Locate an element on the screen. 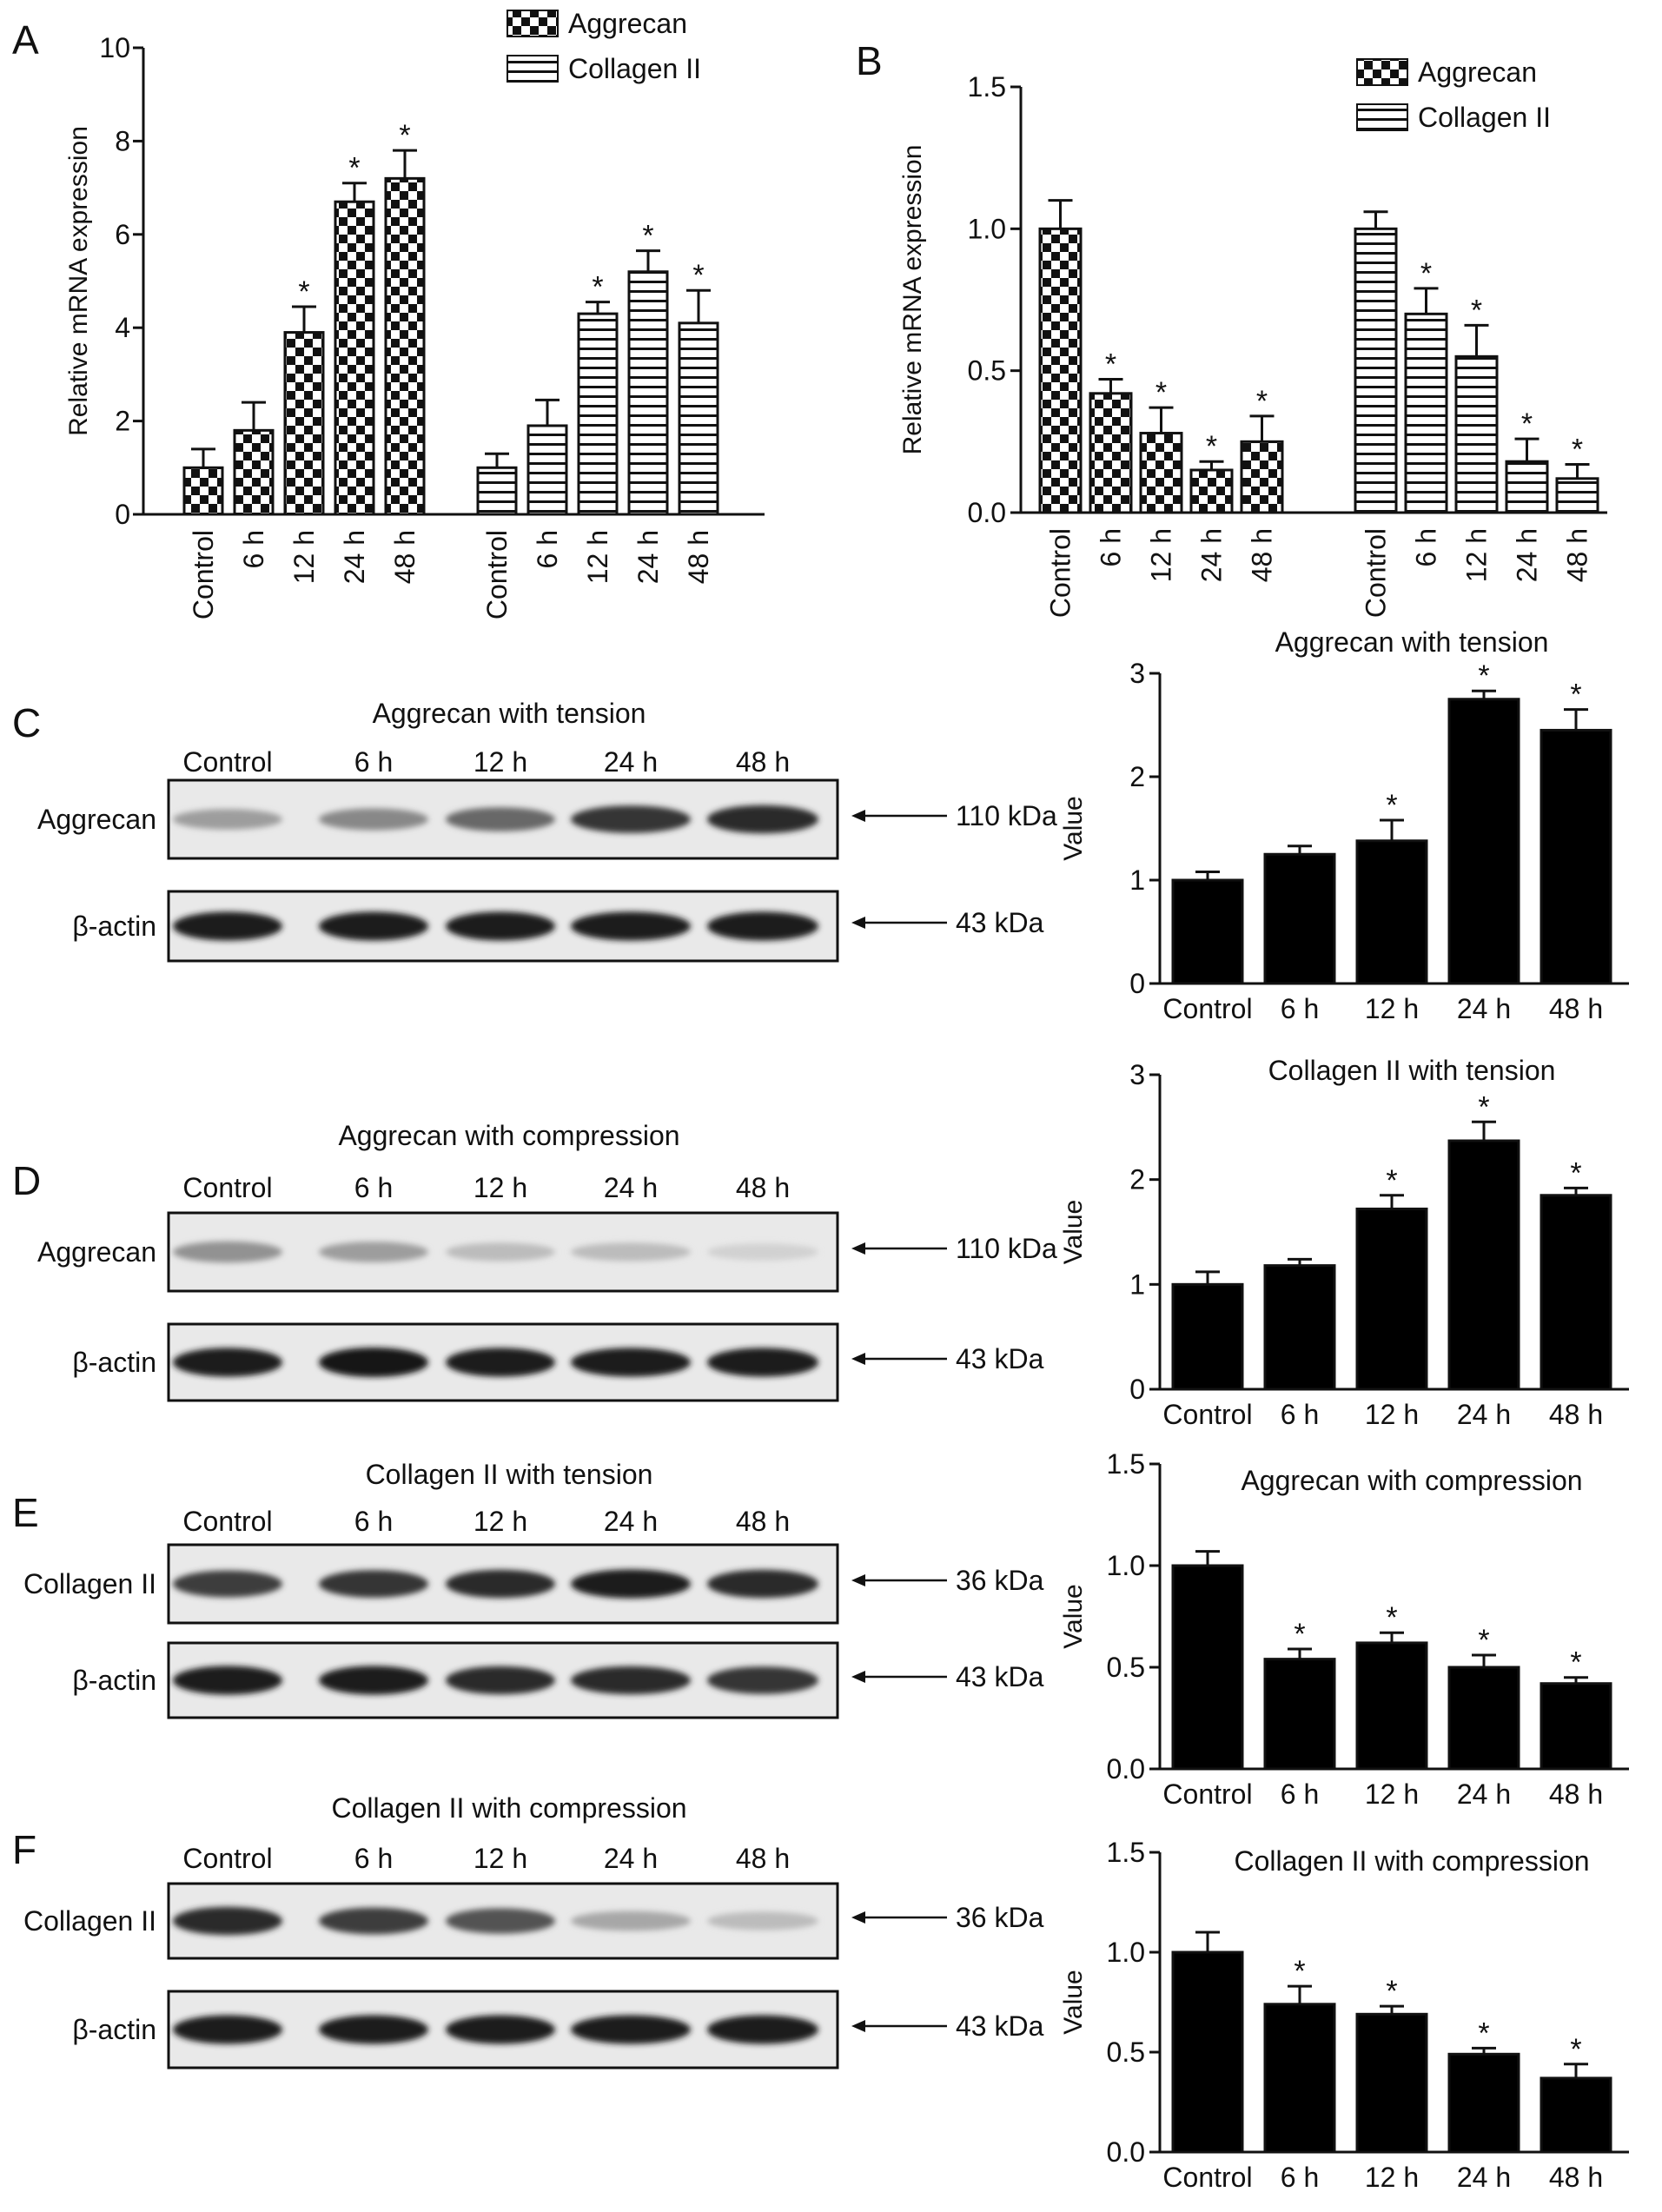 This screenshot has height=2212, width=1662. blot-title: Collagen II with compression is located at coordinates (508, 1808).